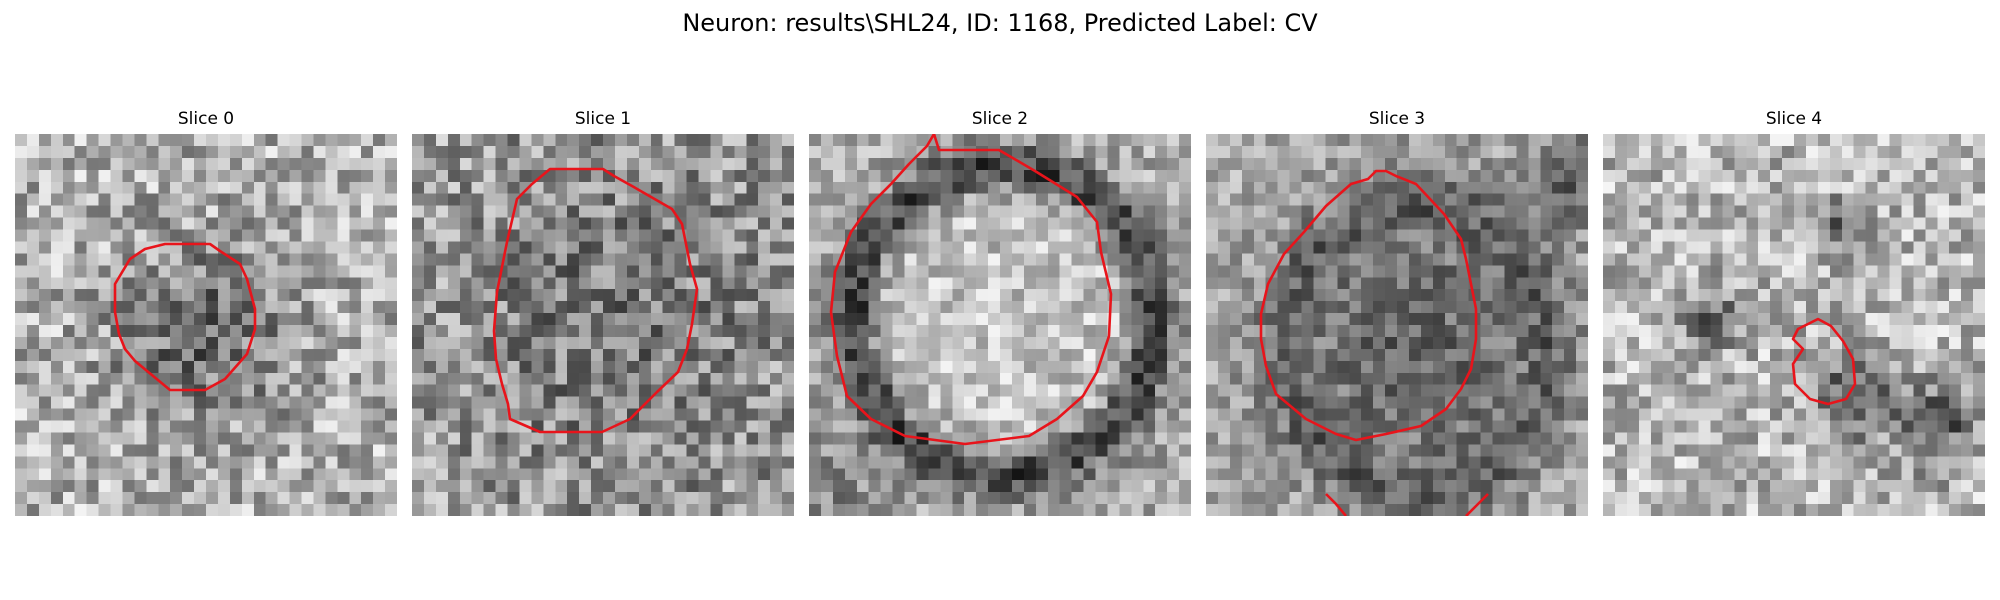  Describe the element at coordinates (603, 119) in the screenshot. I see `slice-title-1: Slice 1` at that location.